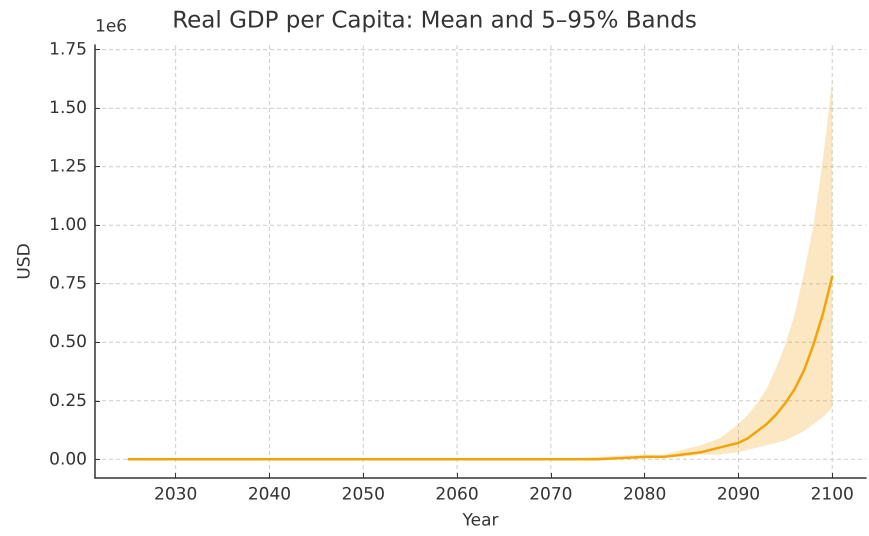 The image size is (869, 536). Describe the element at coordinates (434, 21) in the screenshot. I see `chart-title: Real GDP per Capita: Mean and 5–95% Bands` at that location.